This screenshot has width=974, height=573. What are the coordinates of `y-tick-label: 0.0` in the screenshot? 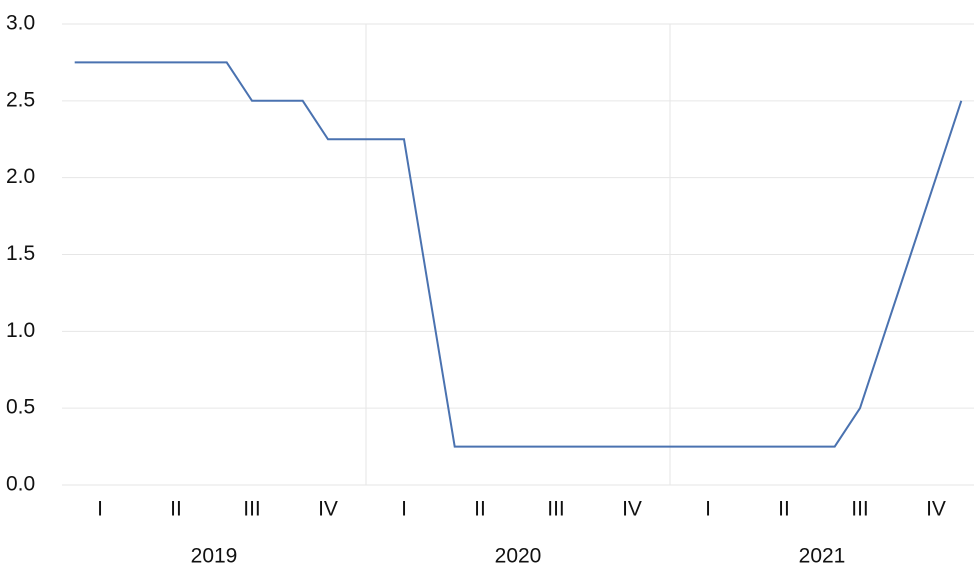 It's located at (20, 484).